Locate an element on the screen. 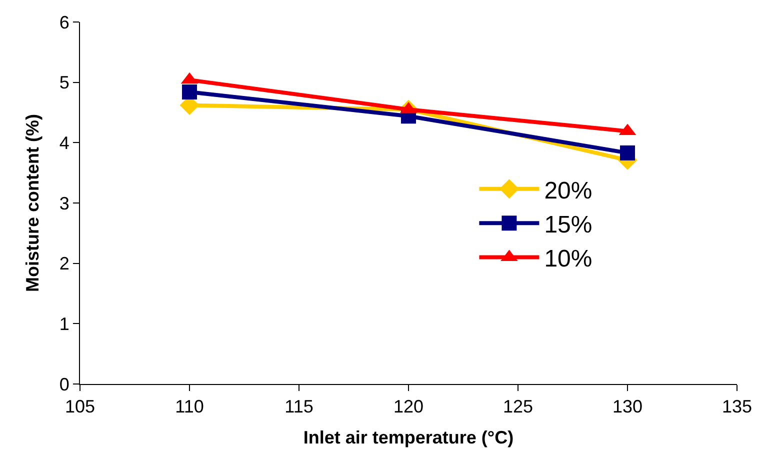  y-tick-label: 3 is located at coordinates (64, 203).